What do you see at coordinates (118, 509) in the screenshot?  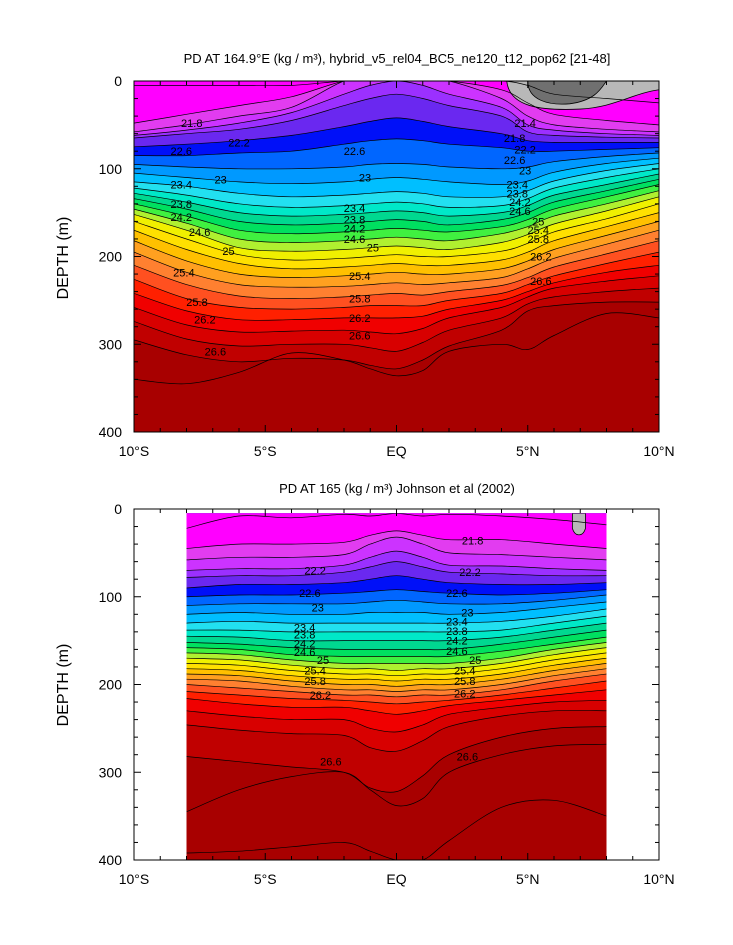 I see `y-tick-label: 0` at bounding box center [118, 509].